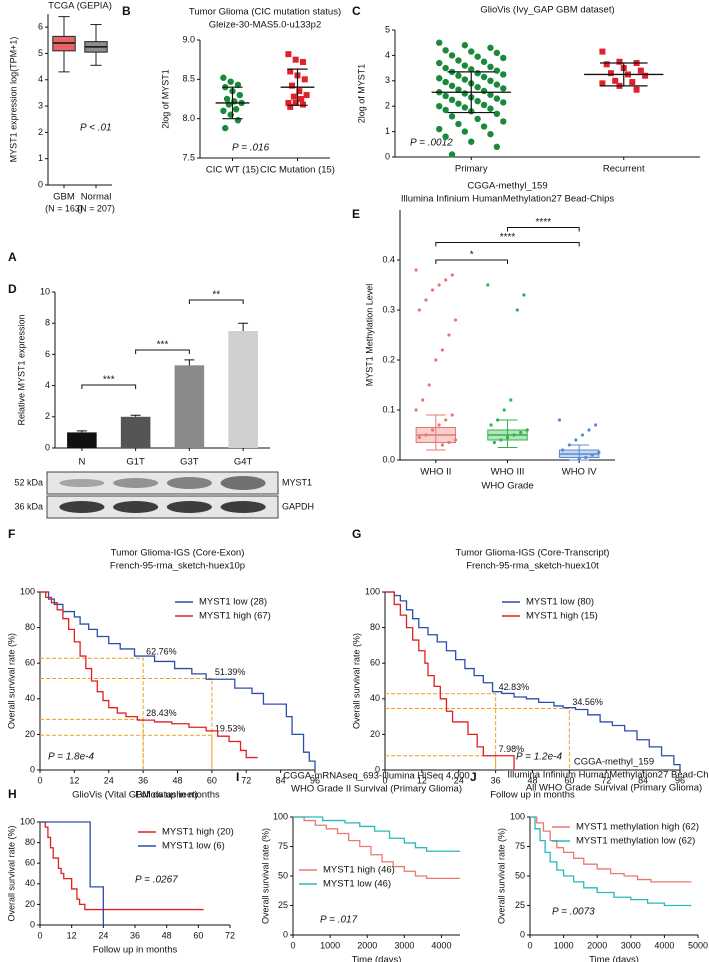 This screenshot has width=709, height=962. I want to click on x-tick-label: G1T, so click(135, 462).